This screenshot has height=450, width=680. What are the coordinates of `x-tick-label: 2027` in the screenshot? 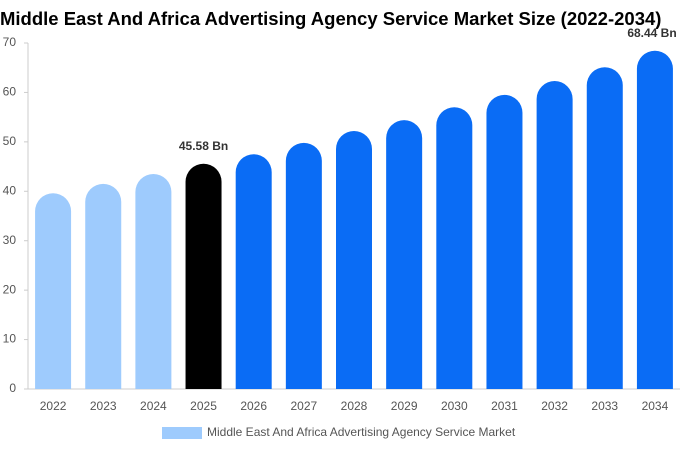 It's located at (303, 406).